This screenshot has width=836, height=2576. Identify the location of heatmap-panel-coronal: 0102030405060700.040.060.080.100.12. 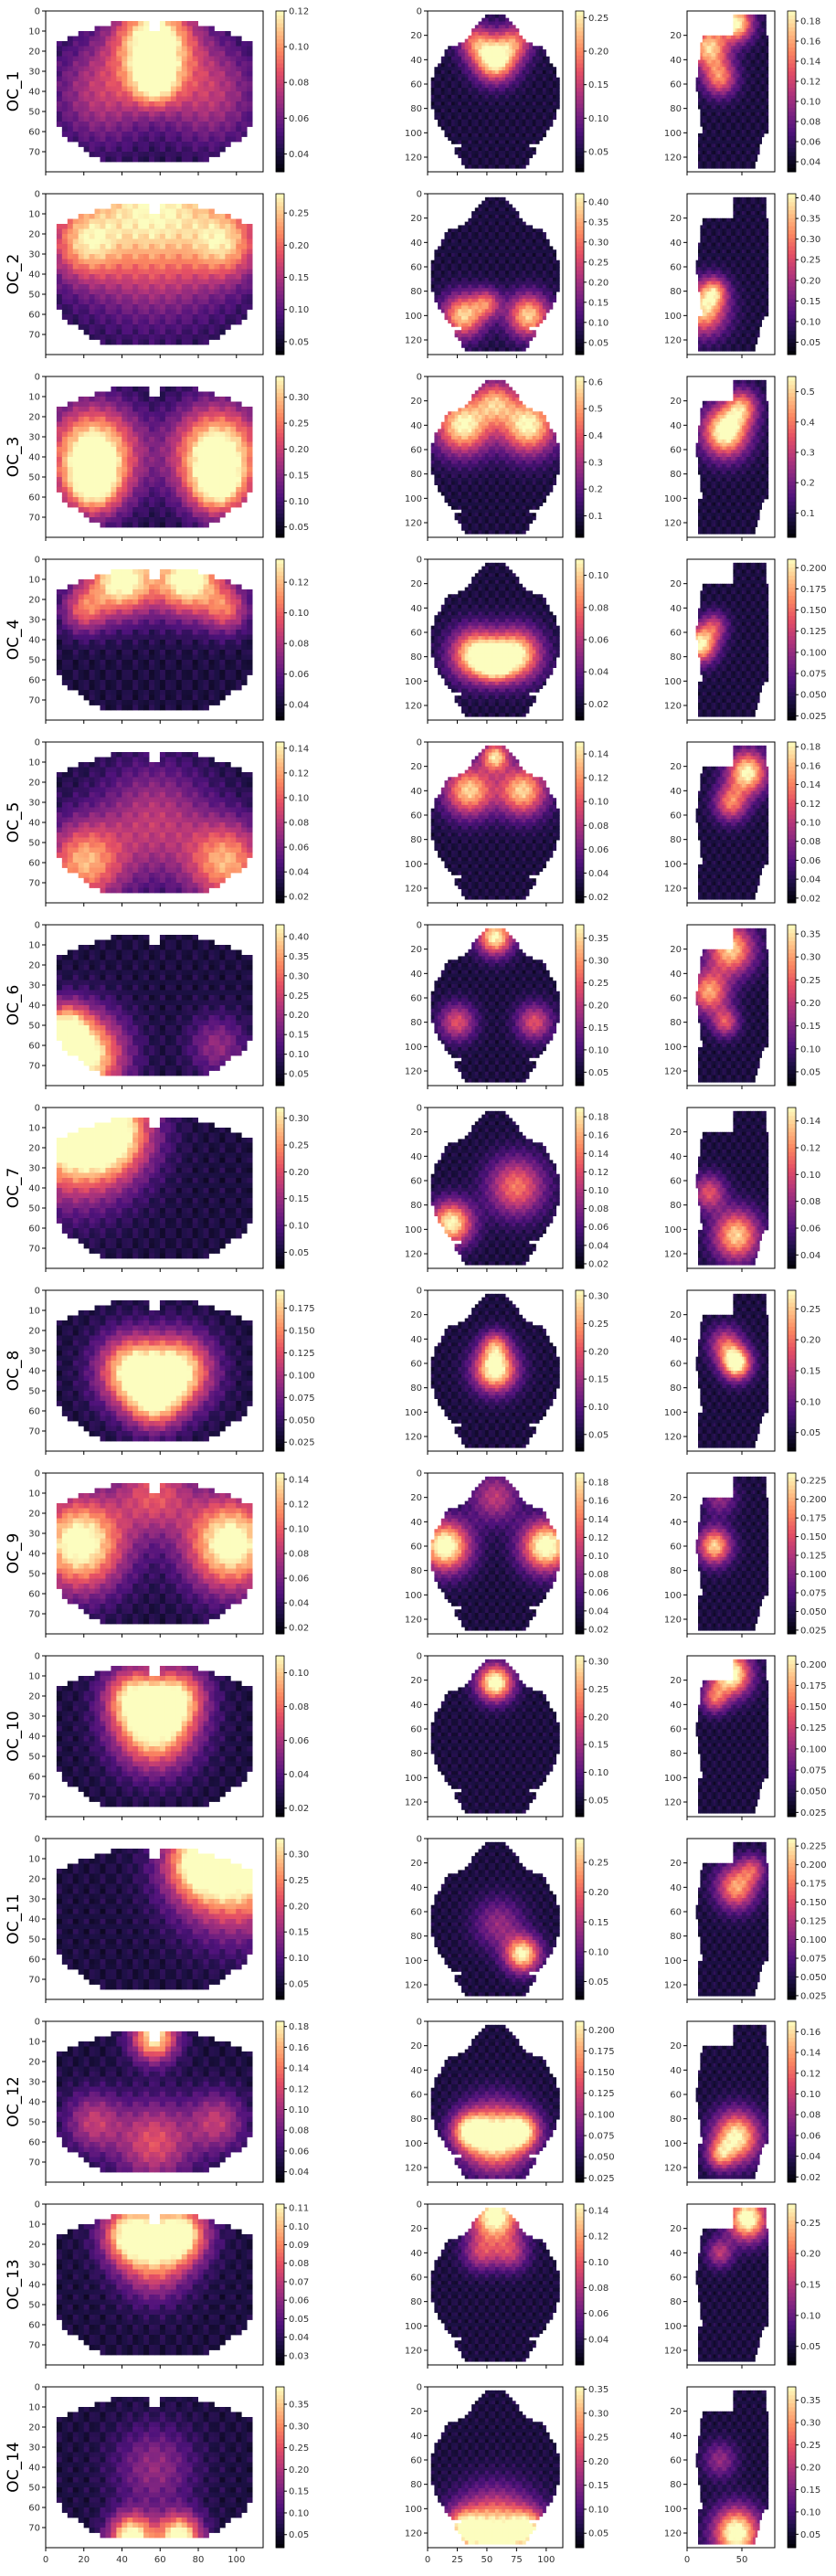
(168, 91).